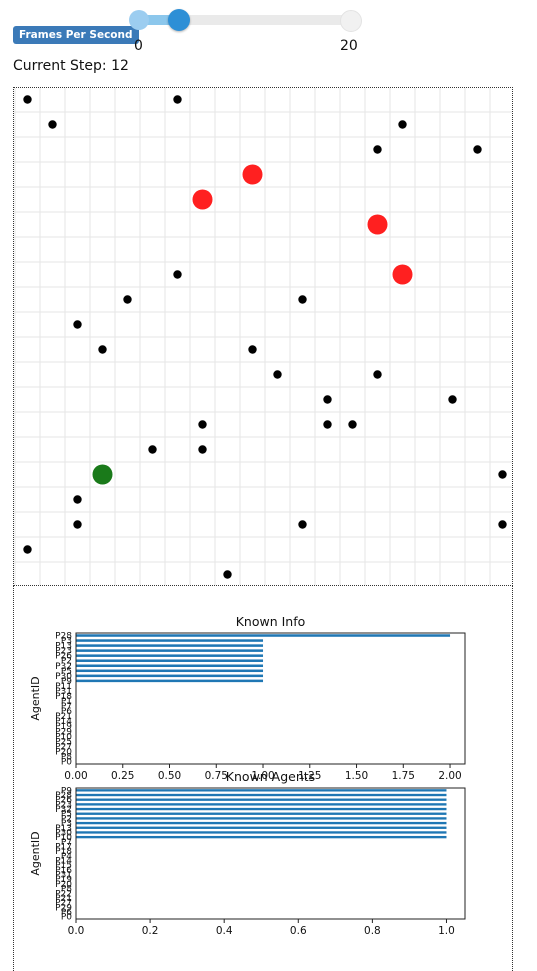 This screenshot has width=537, height=971. I want to click on known-agents-ytick-label: P28, so click(63, 796).